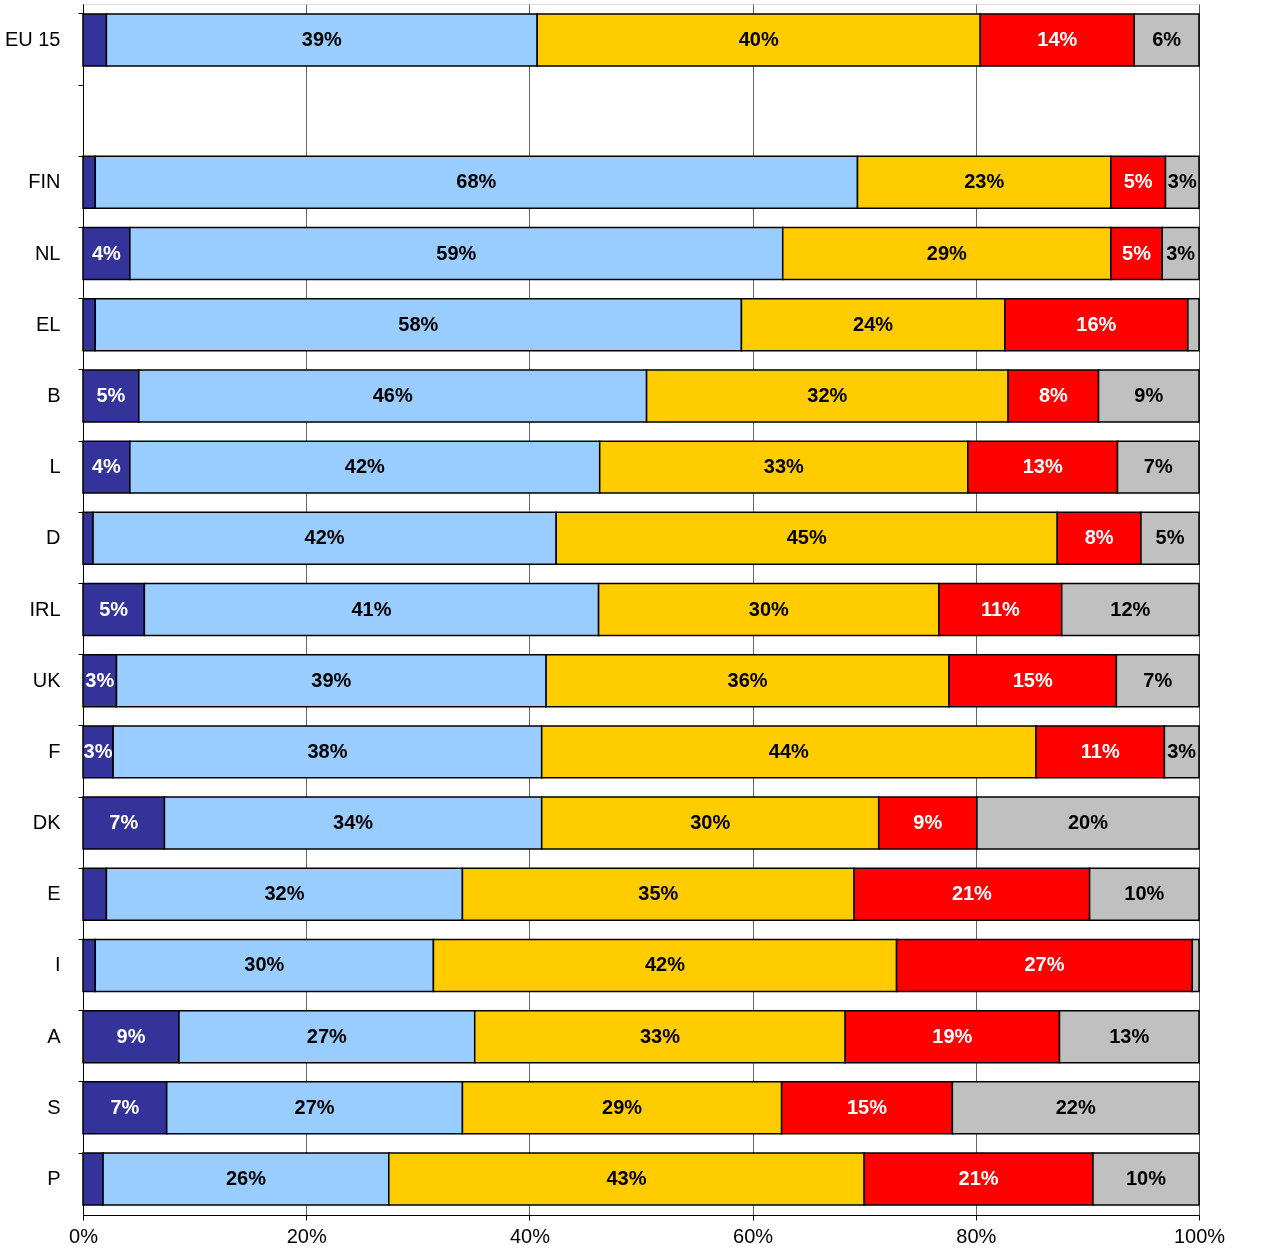 This screenshot has width=1263, height=1256. Describe the element at coordinates (47, 252) in the screenshot. I see `y-tick-label: NL` at that location.